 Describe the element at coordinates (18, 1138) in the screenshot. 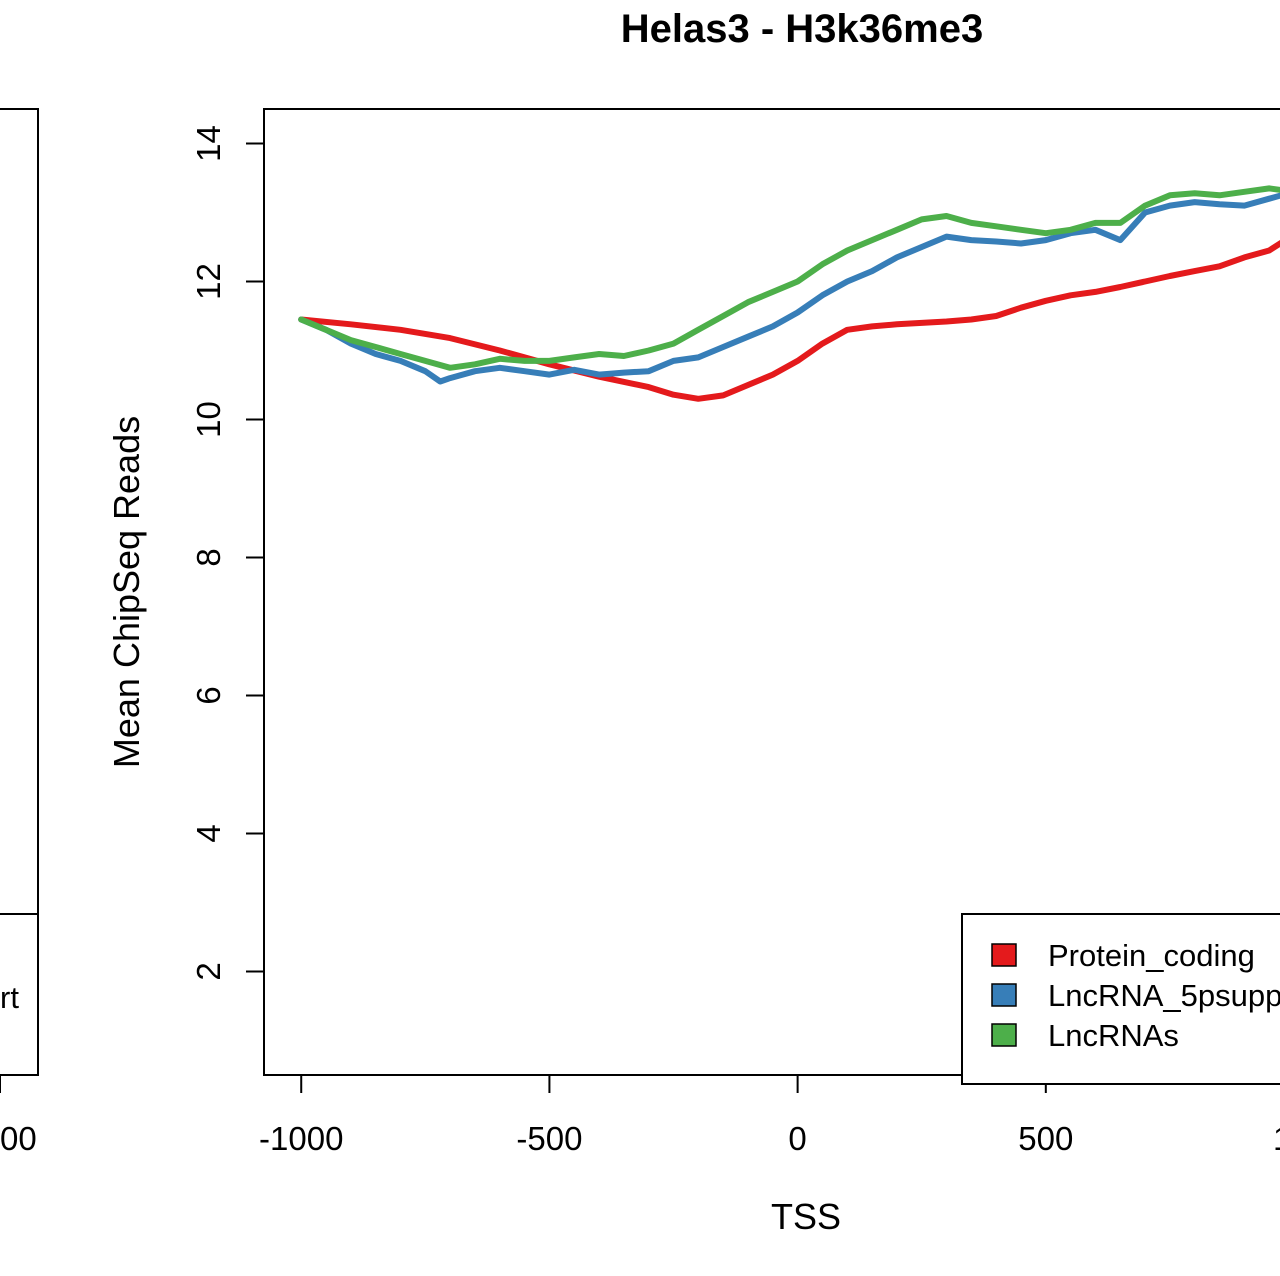

I see `left-panel-x-tick-label: 00` at that location.